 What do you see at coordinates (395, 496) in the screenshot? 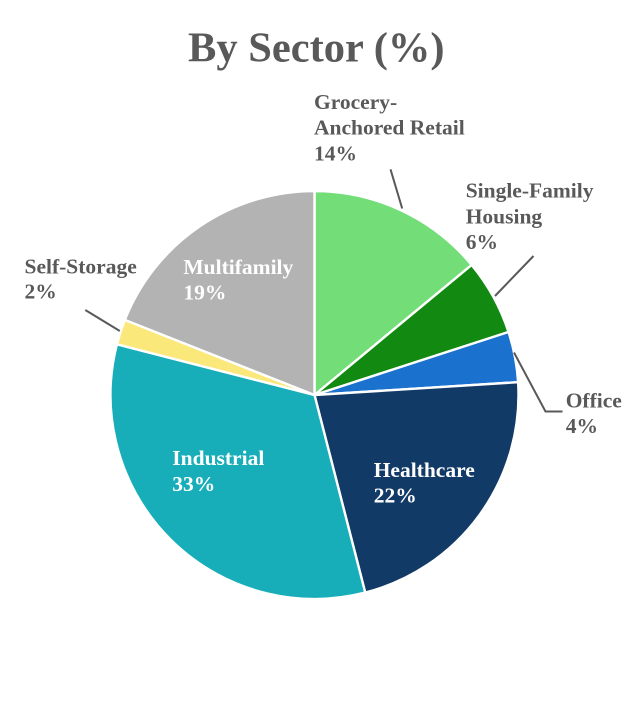
I see `svg-text: 22%` at bounding box center [395, 496].